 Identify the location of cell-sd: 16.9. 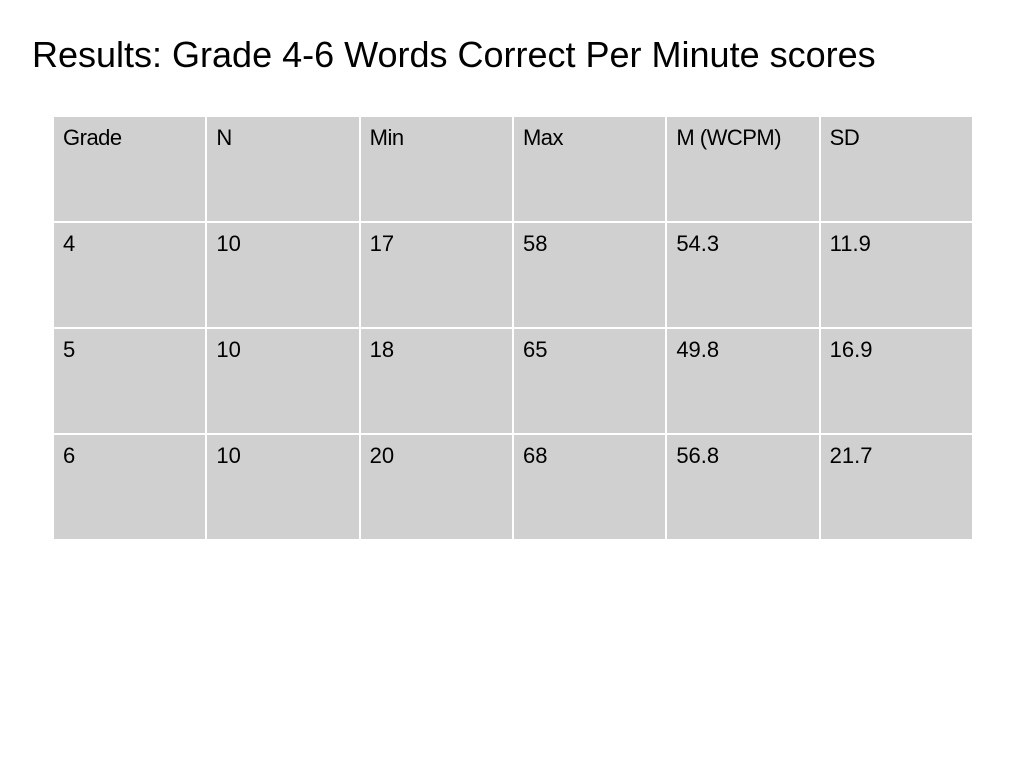
(896, 381).